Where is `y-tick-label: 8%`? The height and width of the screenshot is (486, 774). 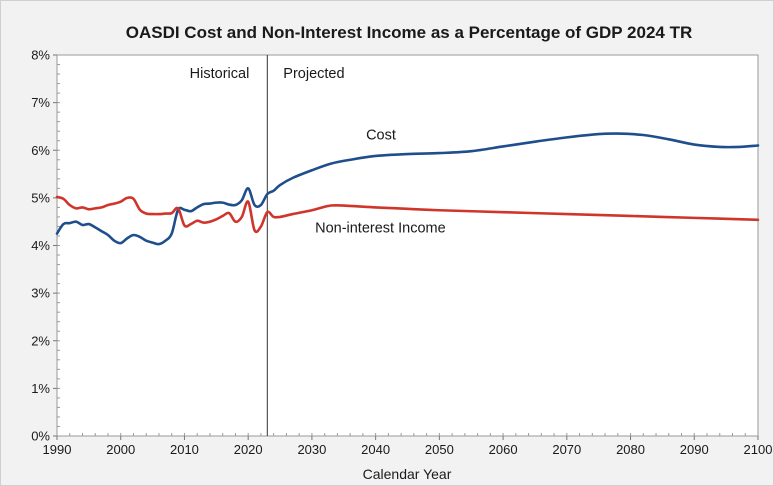 y-tick-label: 8% is located at coordinates (40, 55).